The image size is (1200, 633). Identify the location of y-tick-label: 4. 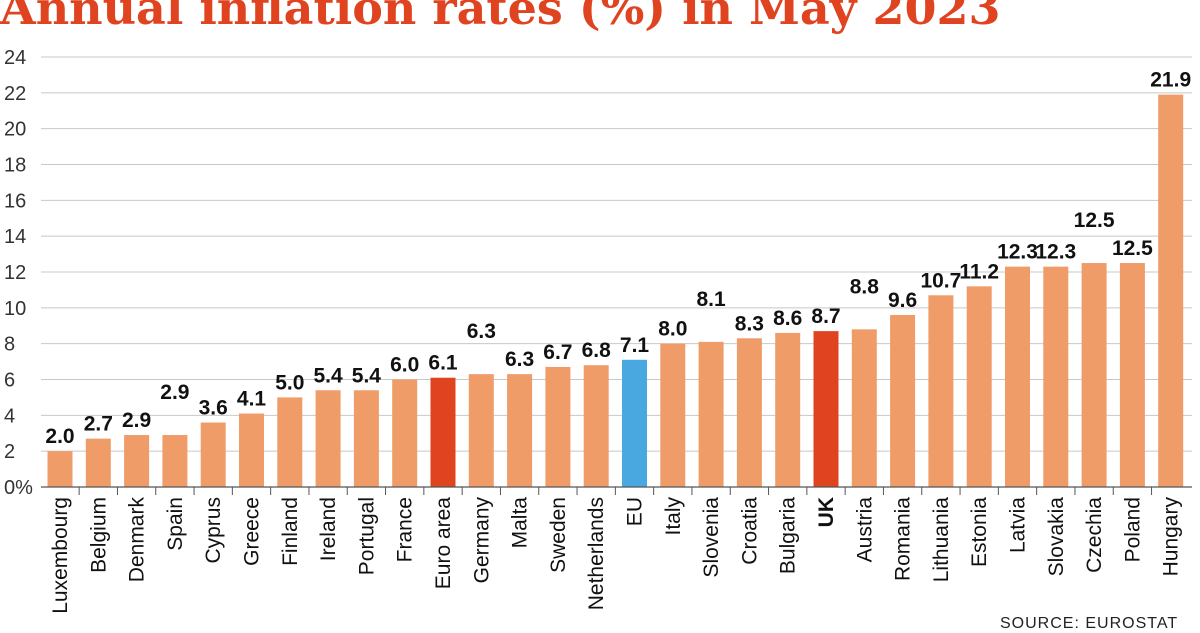
(9, 416).